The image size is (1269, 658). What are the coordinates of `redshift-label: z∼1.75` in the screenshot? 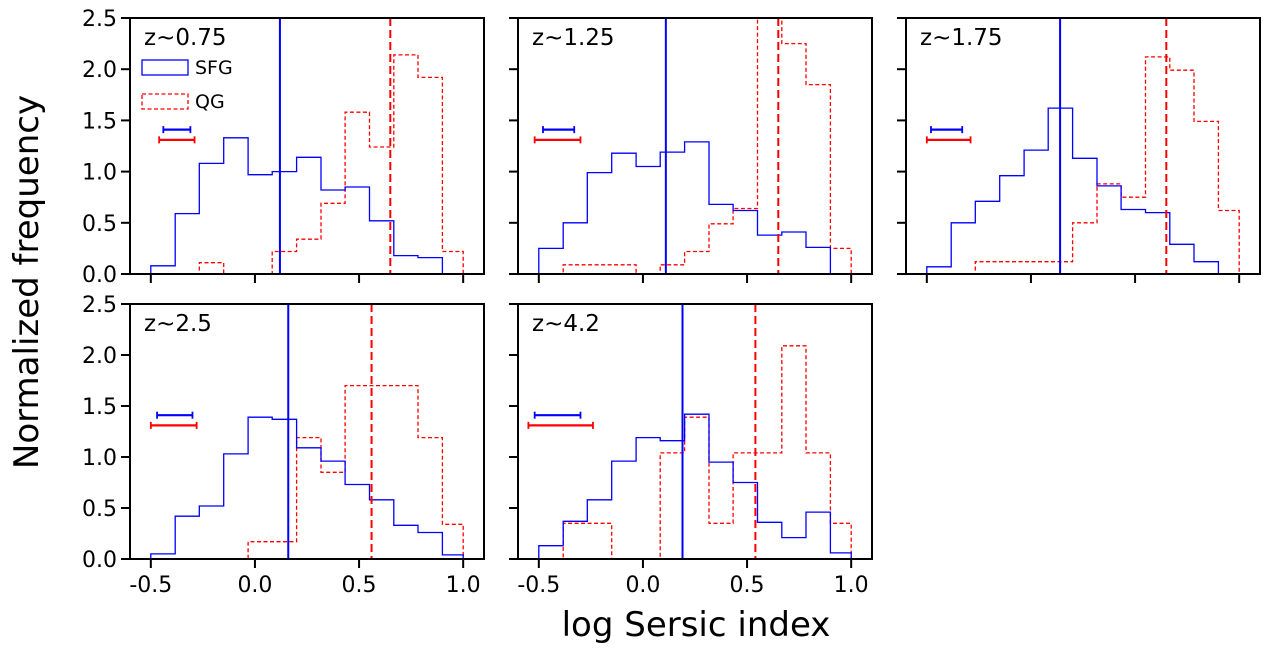 It's located at (961, 38).